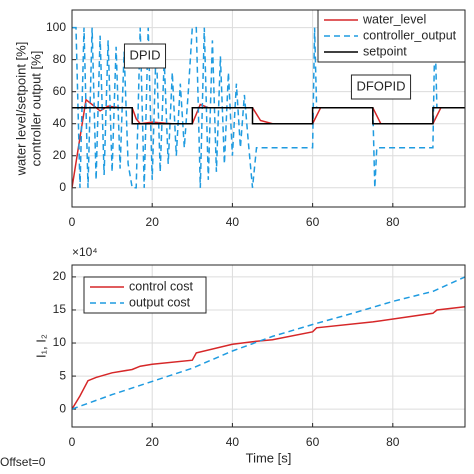 Image resolution: width=474 pixels, height=474 pixels. What do you see at coordinates (23, 462) in the screenshot?
I see `offset-label: Offset=0` at bounding box center [23, 462].